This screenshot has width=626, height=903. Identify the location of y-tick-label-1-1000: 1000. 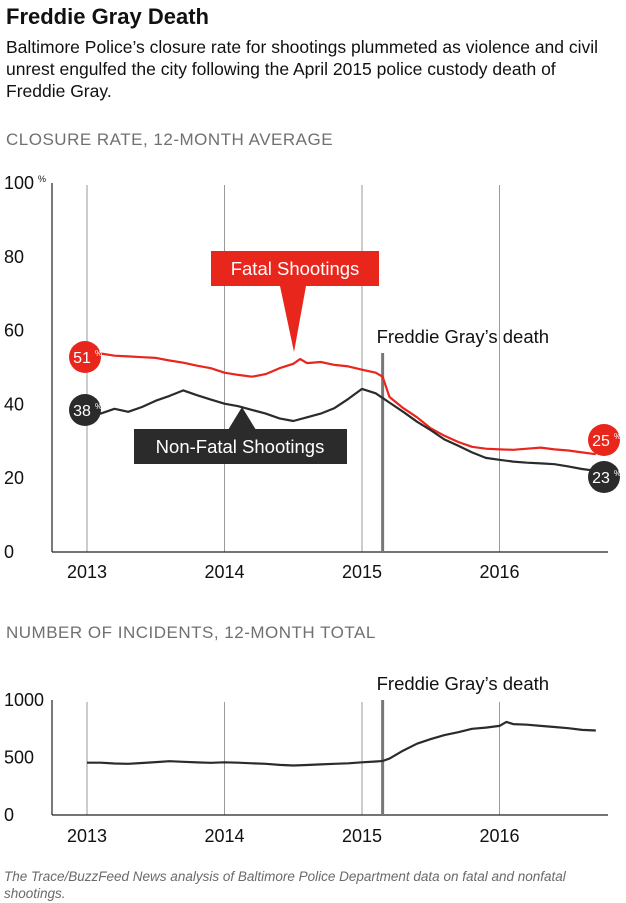
(24, 700).